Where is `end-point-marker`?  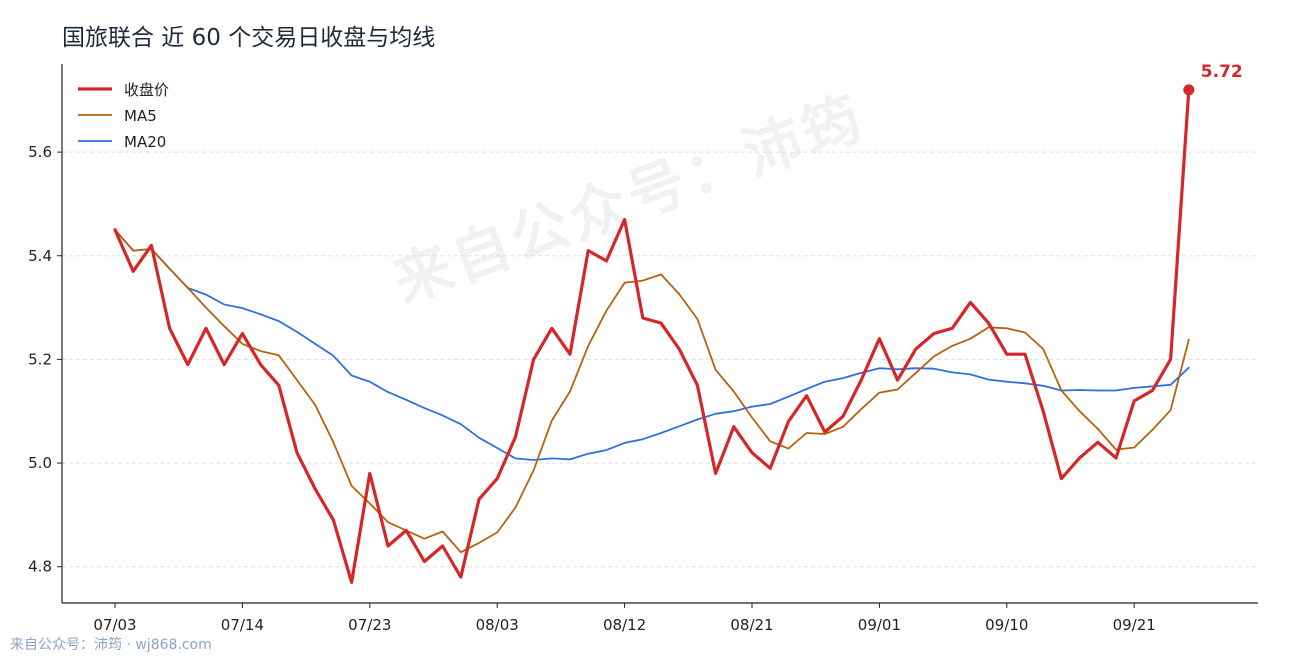 end-point-marker is located at coordinates (1189, 90).